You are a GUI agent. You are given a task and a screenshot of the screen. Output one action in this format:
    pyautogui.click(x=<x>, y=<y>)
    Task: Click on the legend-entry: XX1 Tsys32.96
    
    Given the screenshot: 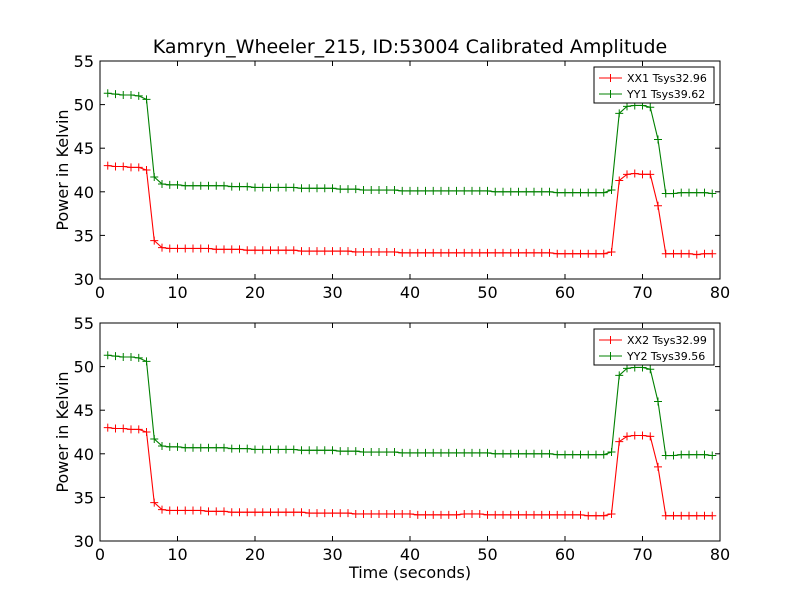 What is the action you would take?
    pyautogui.click(x=667, y=78)
    